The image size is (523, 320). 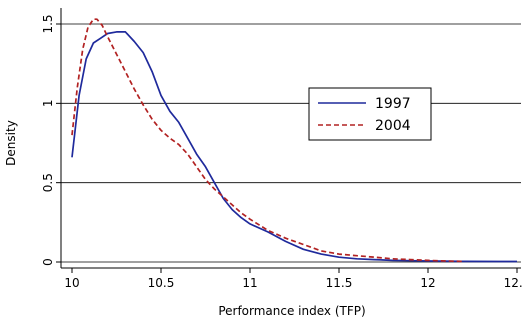 What do you see at coordinates (161, 283) in the screenshot?
I see `x-tick-label-1: 10.5` at bounding box center [161, 283].